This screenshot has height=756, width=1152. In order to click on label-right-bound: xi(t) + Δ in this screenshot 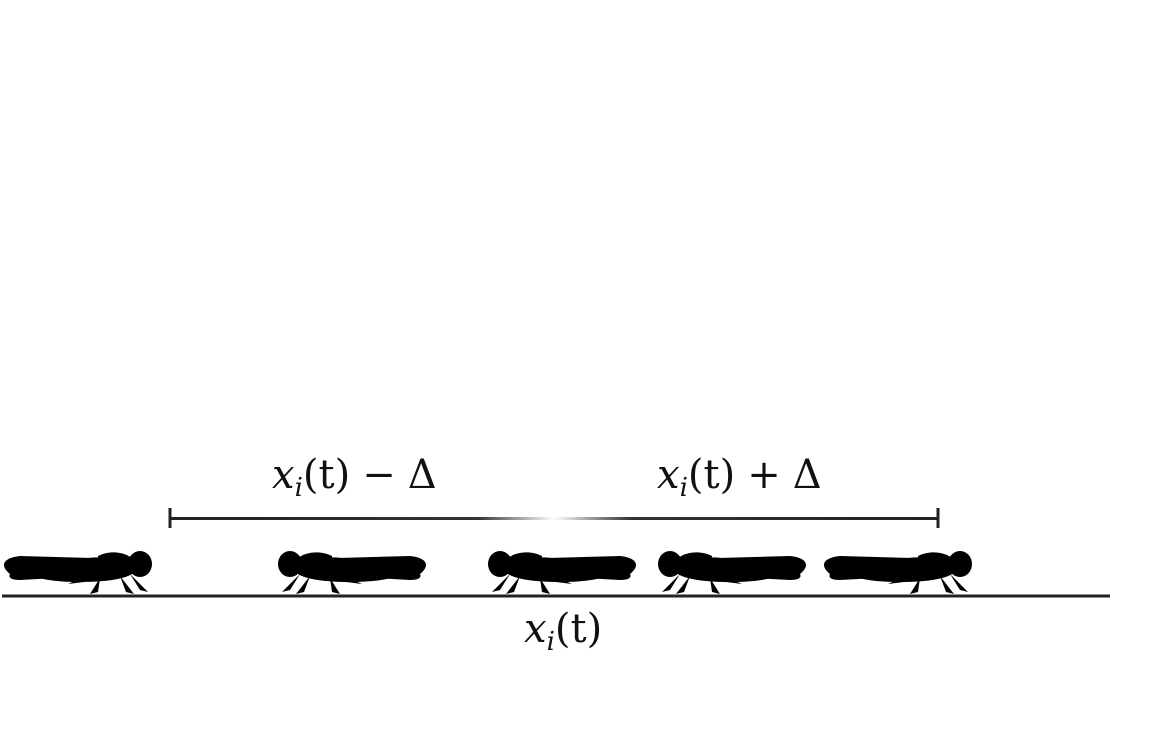, I will do `click(739, 477)`.